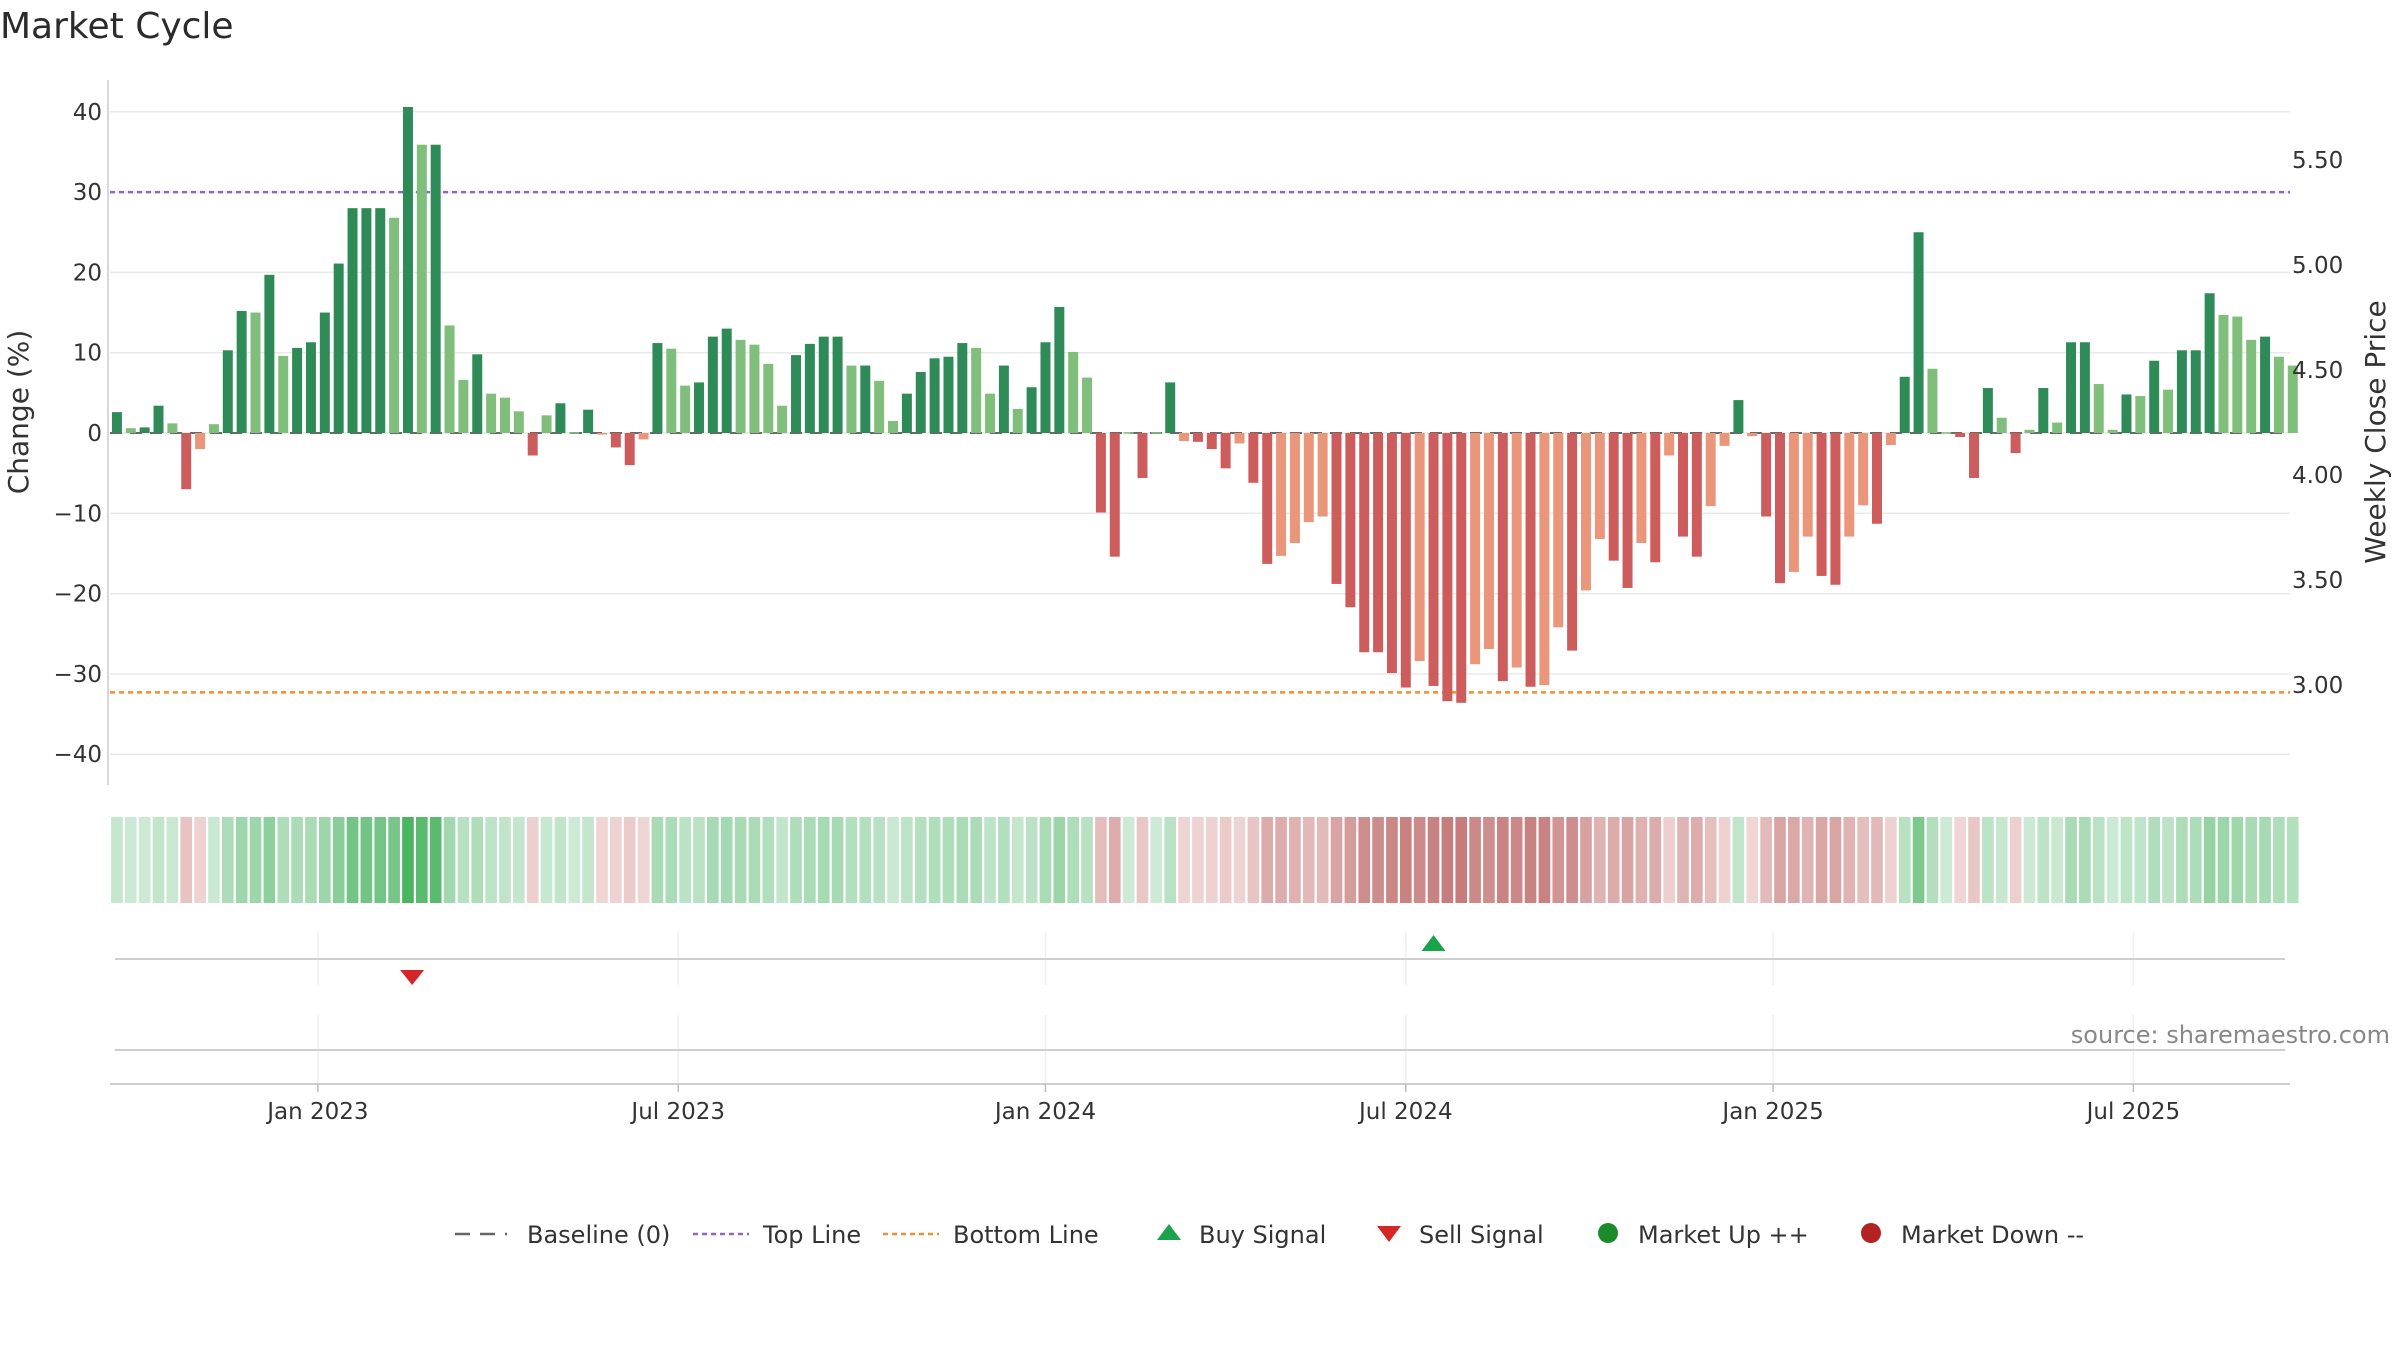  I want to click on y-tick-label: 0, so click(94, 434).